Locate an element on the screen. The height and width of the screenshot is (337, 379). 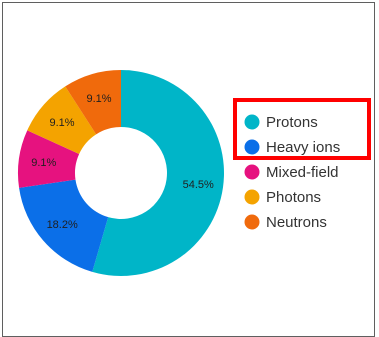
legend-item-neutrons: Neutrons is located at coordinates (285, 222).